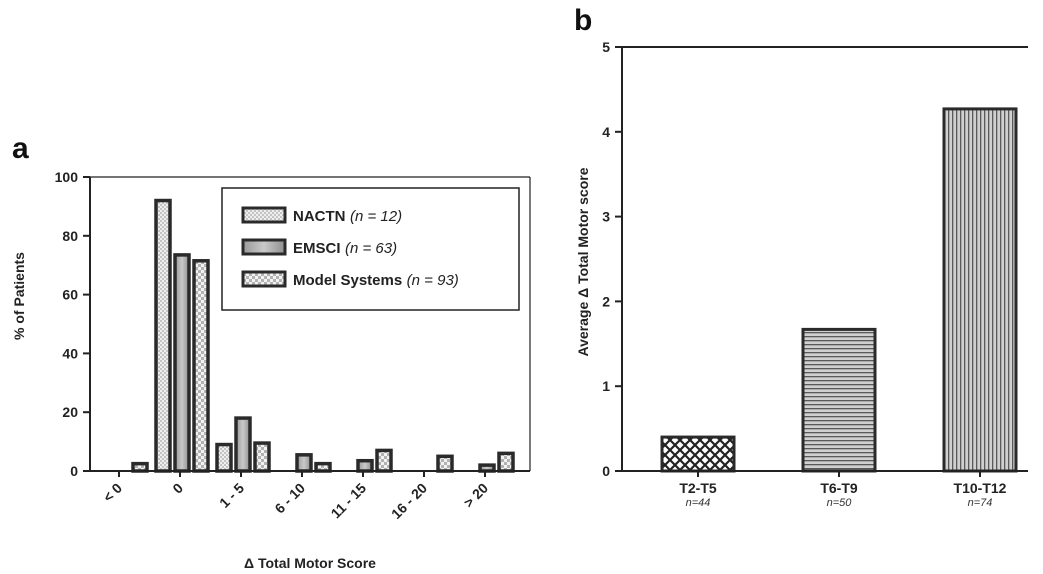 This screenshot has height=574, width=1043. Describe the element at coordinates (698, 488) in the screenshot. I see `panel-b-xtick-label: T2-T5` at that location.